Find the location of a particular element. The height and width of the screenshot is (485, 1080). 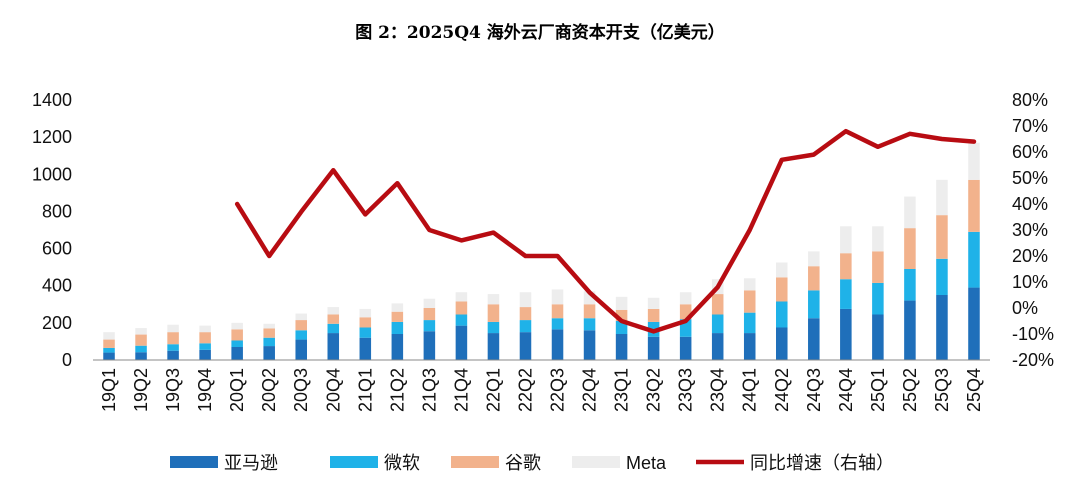

right-y-tick-label: 40% is located at coordinates (1030, 204).